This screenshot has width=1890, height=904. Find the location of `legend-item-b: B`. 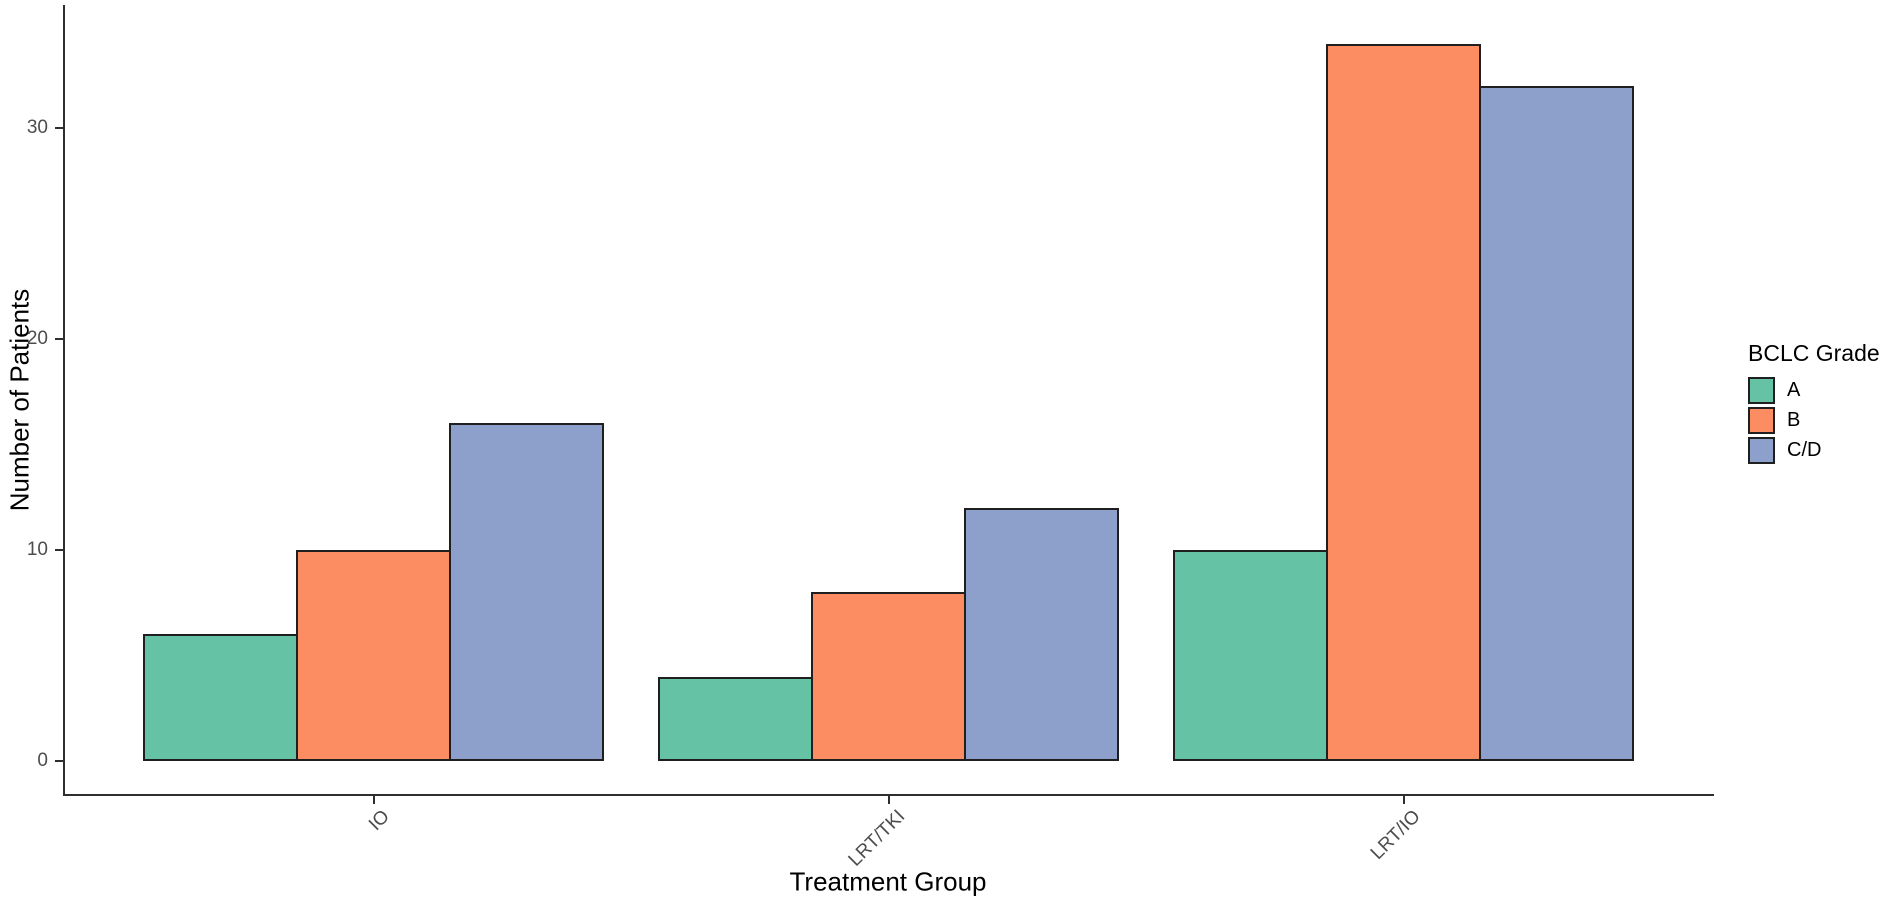

legend-item-b: B is located at coordinates (1814, 420).